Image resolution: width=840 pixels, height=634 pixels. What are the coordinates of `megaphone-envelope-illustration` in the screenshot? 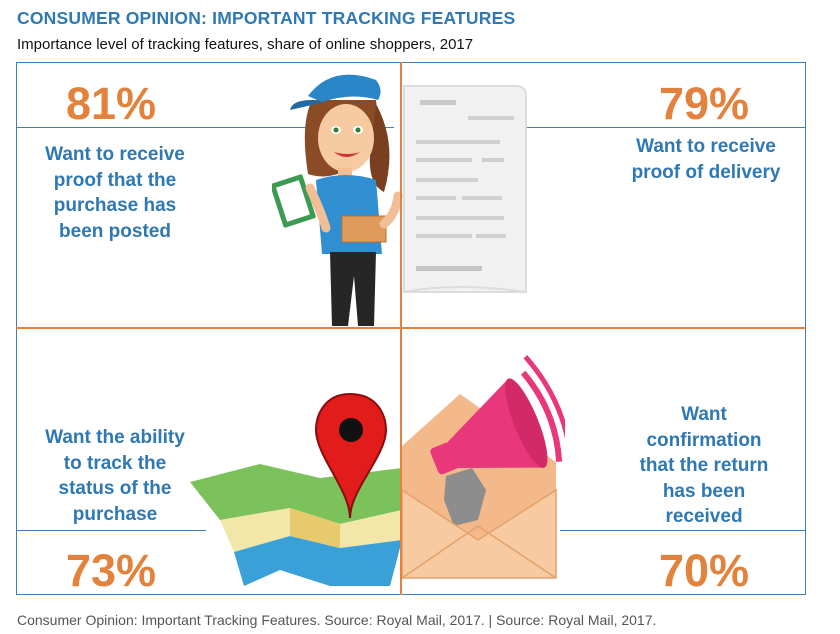 It's located at (483, 467).